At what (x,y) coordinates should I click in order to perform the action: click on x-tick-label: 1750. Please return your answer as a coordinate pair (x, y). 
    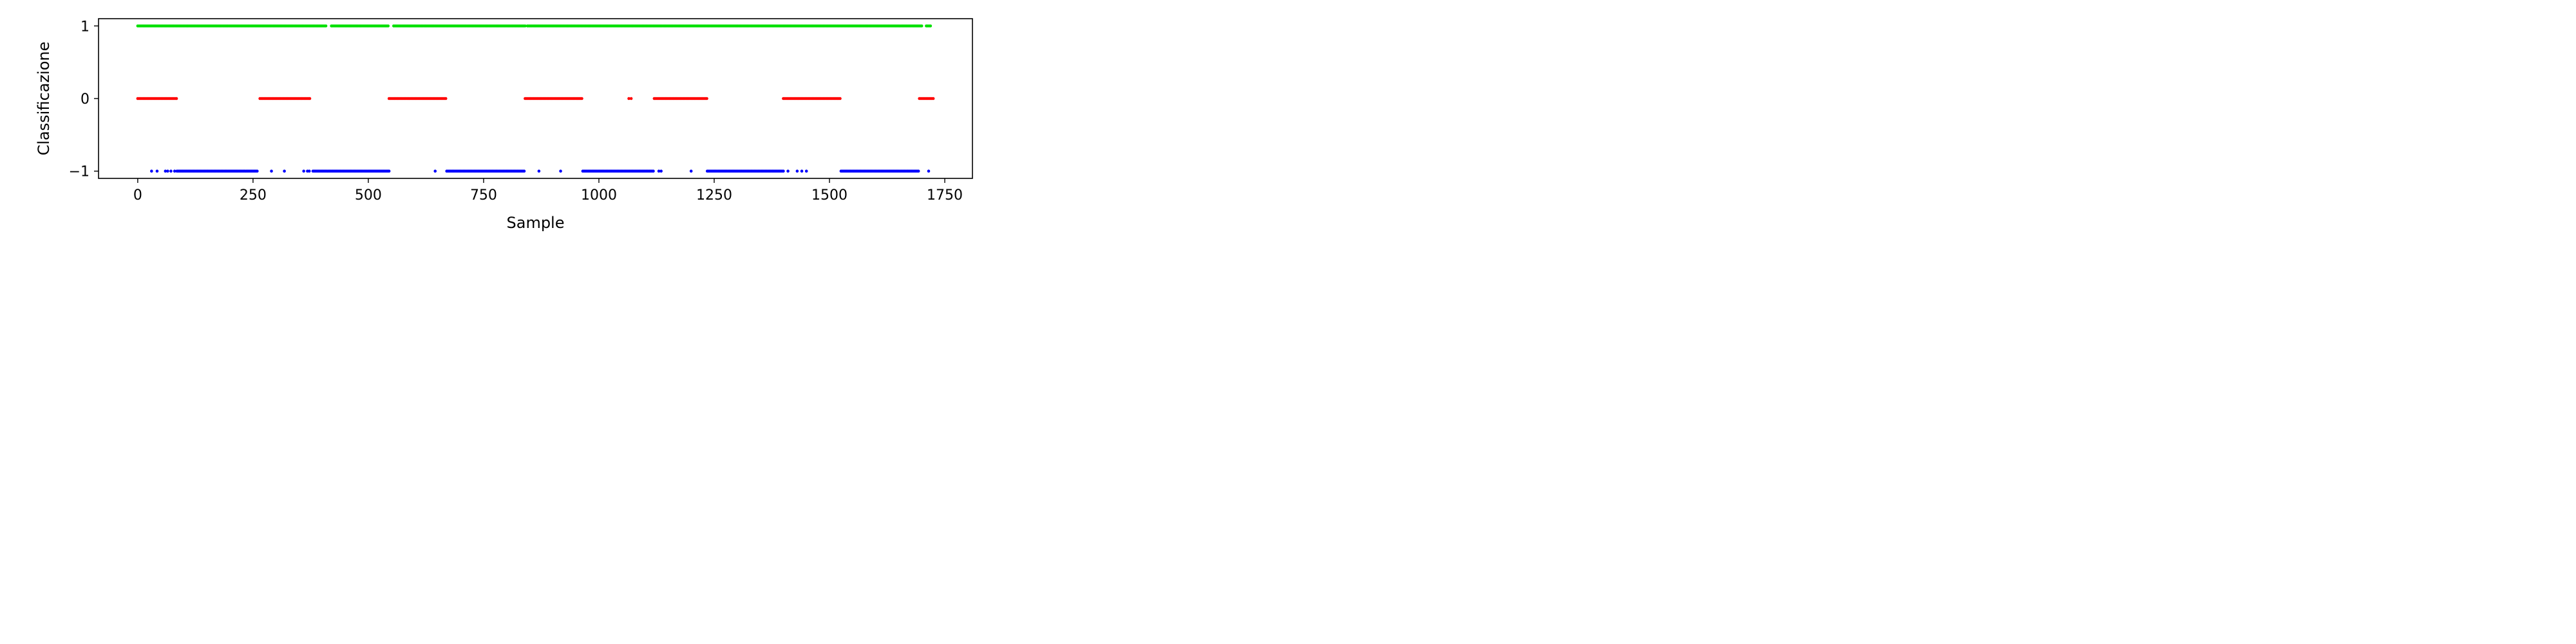
    Looking at the image, I should click on (945, 195).